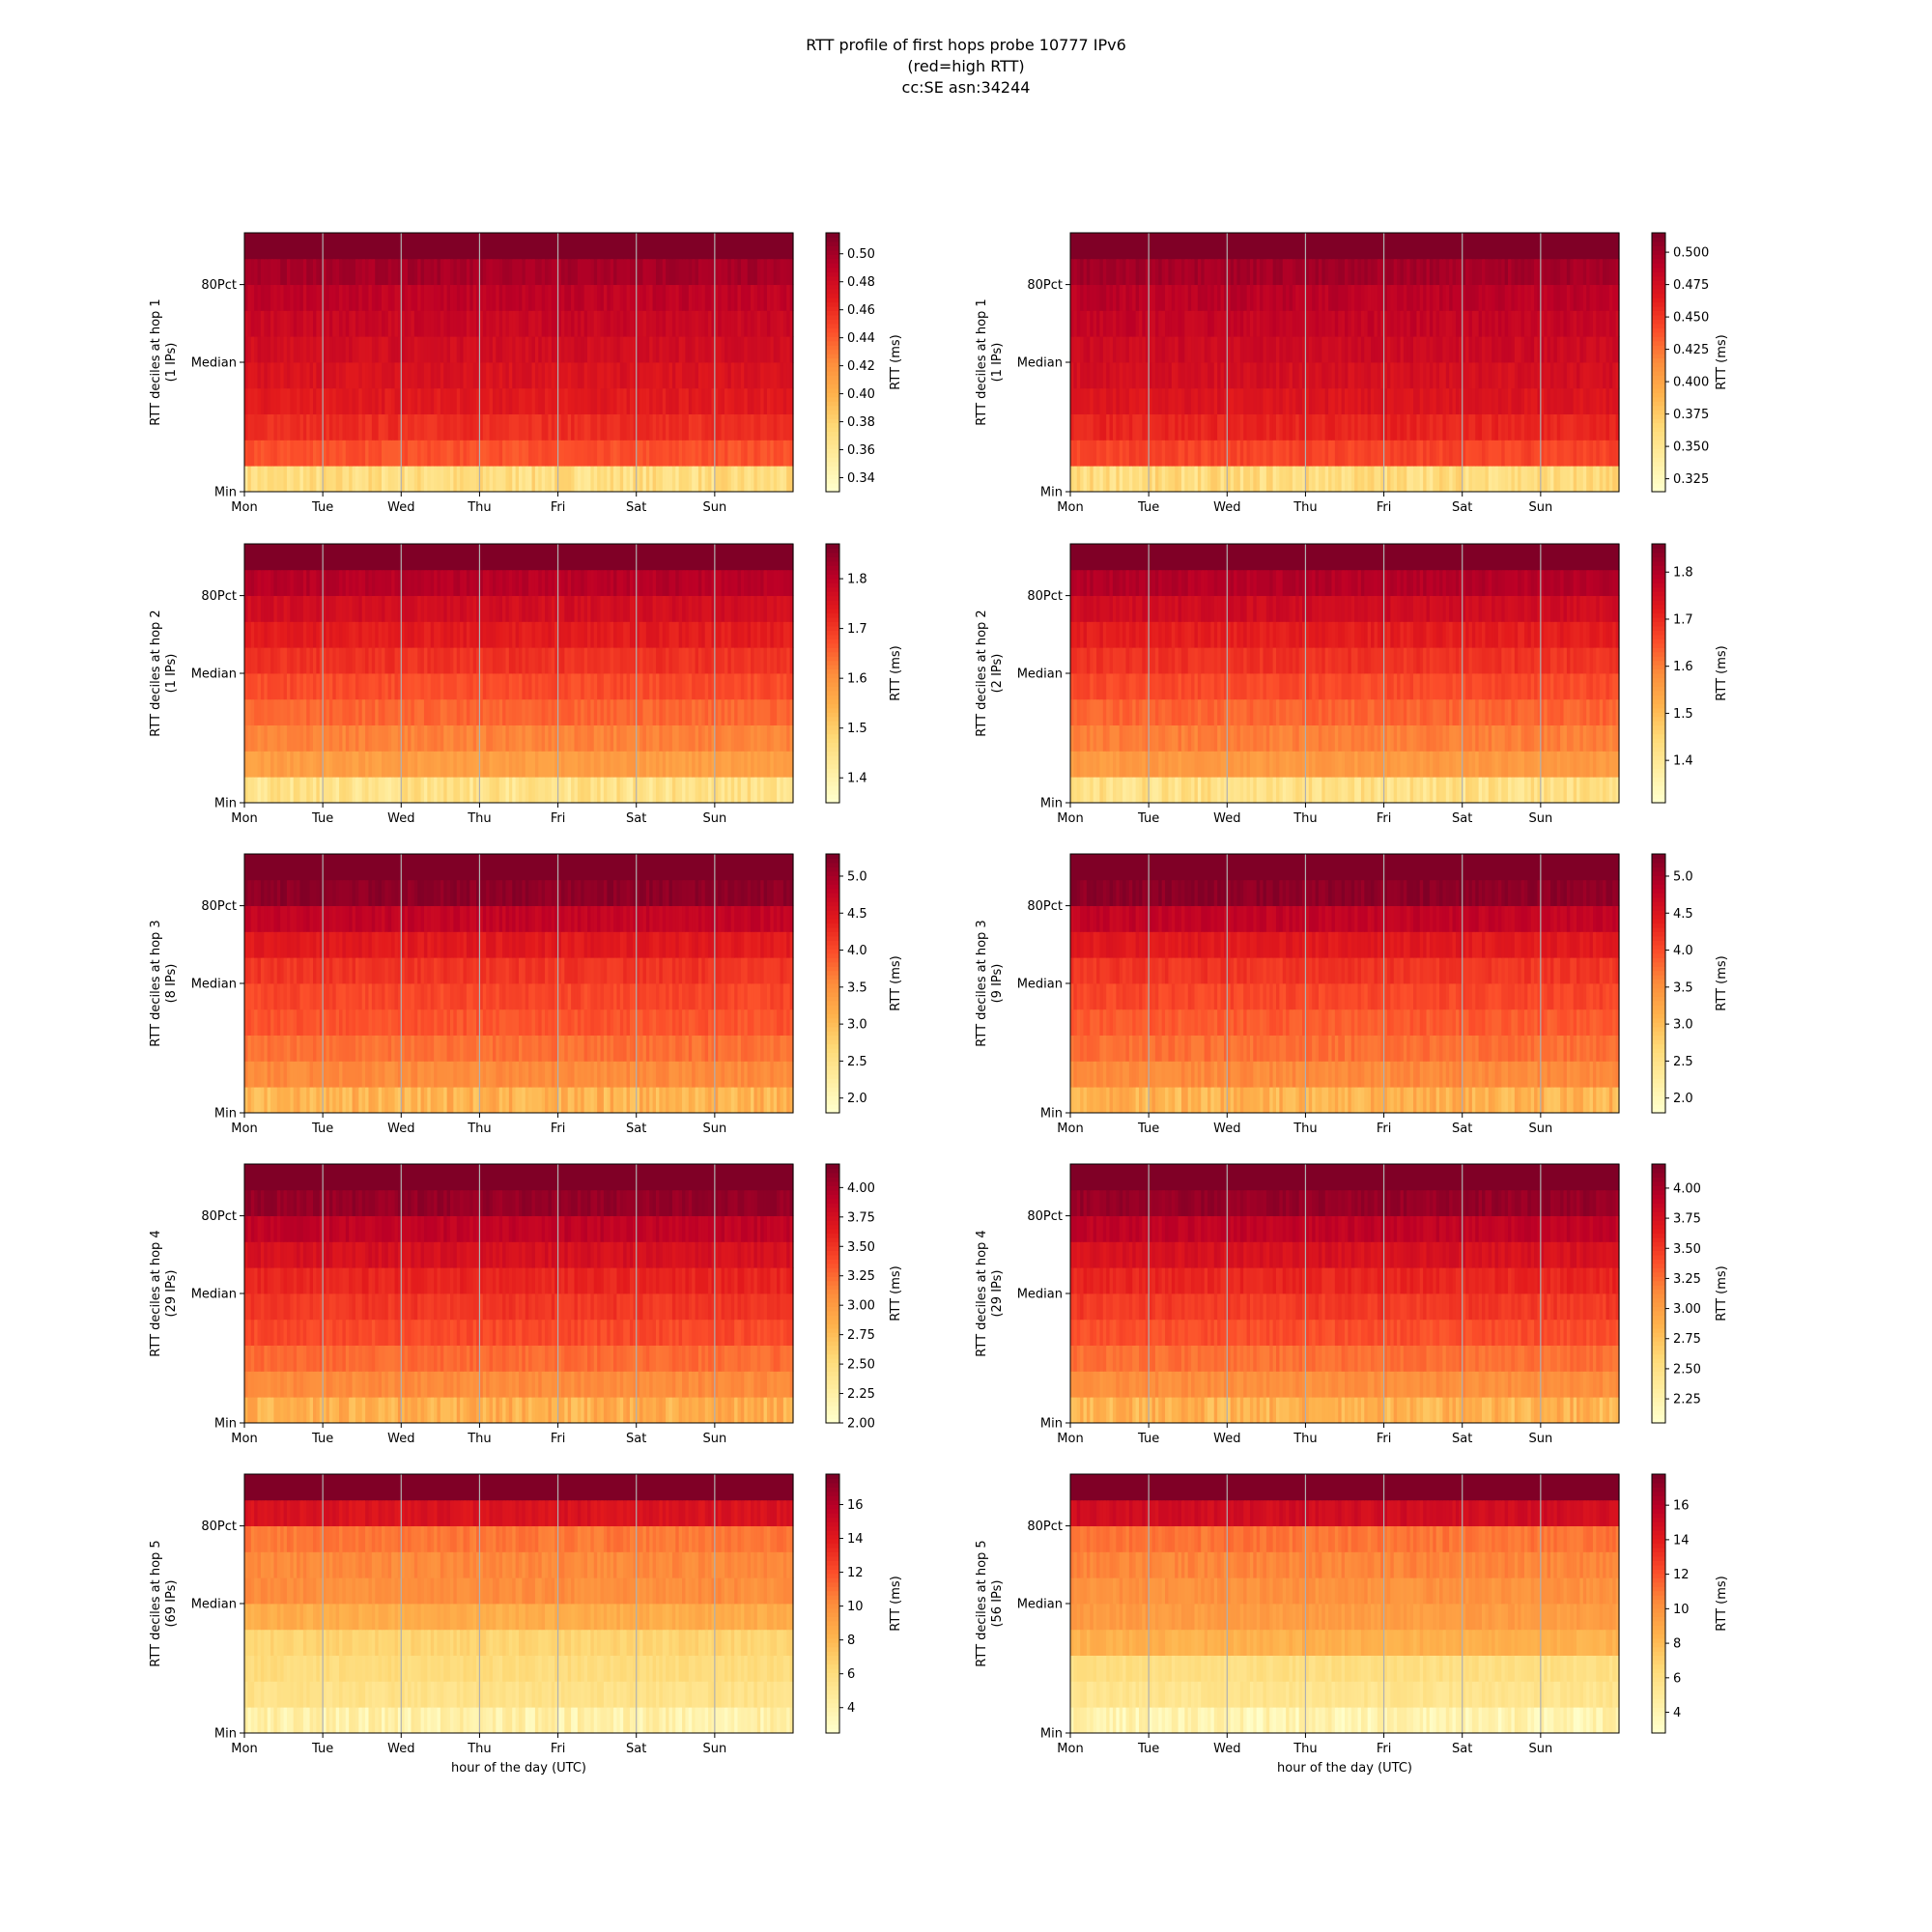 This screenshot has width=1932, height=1932. I want to click on colorbar-tick-label: 0.44, so click(861, 338).